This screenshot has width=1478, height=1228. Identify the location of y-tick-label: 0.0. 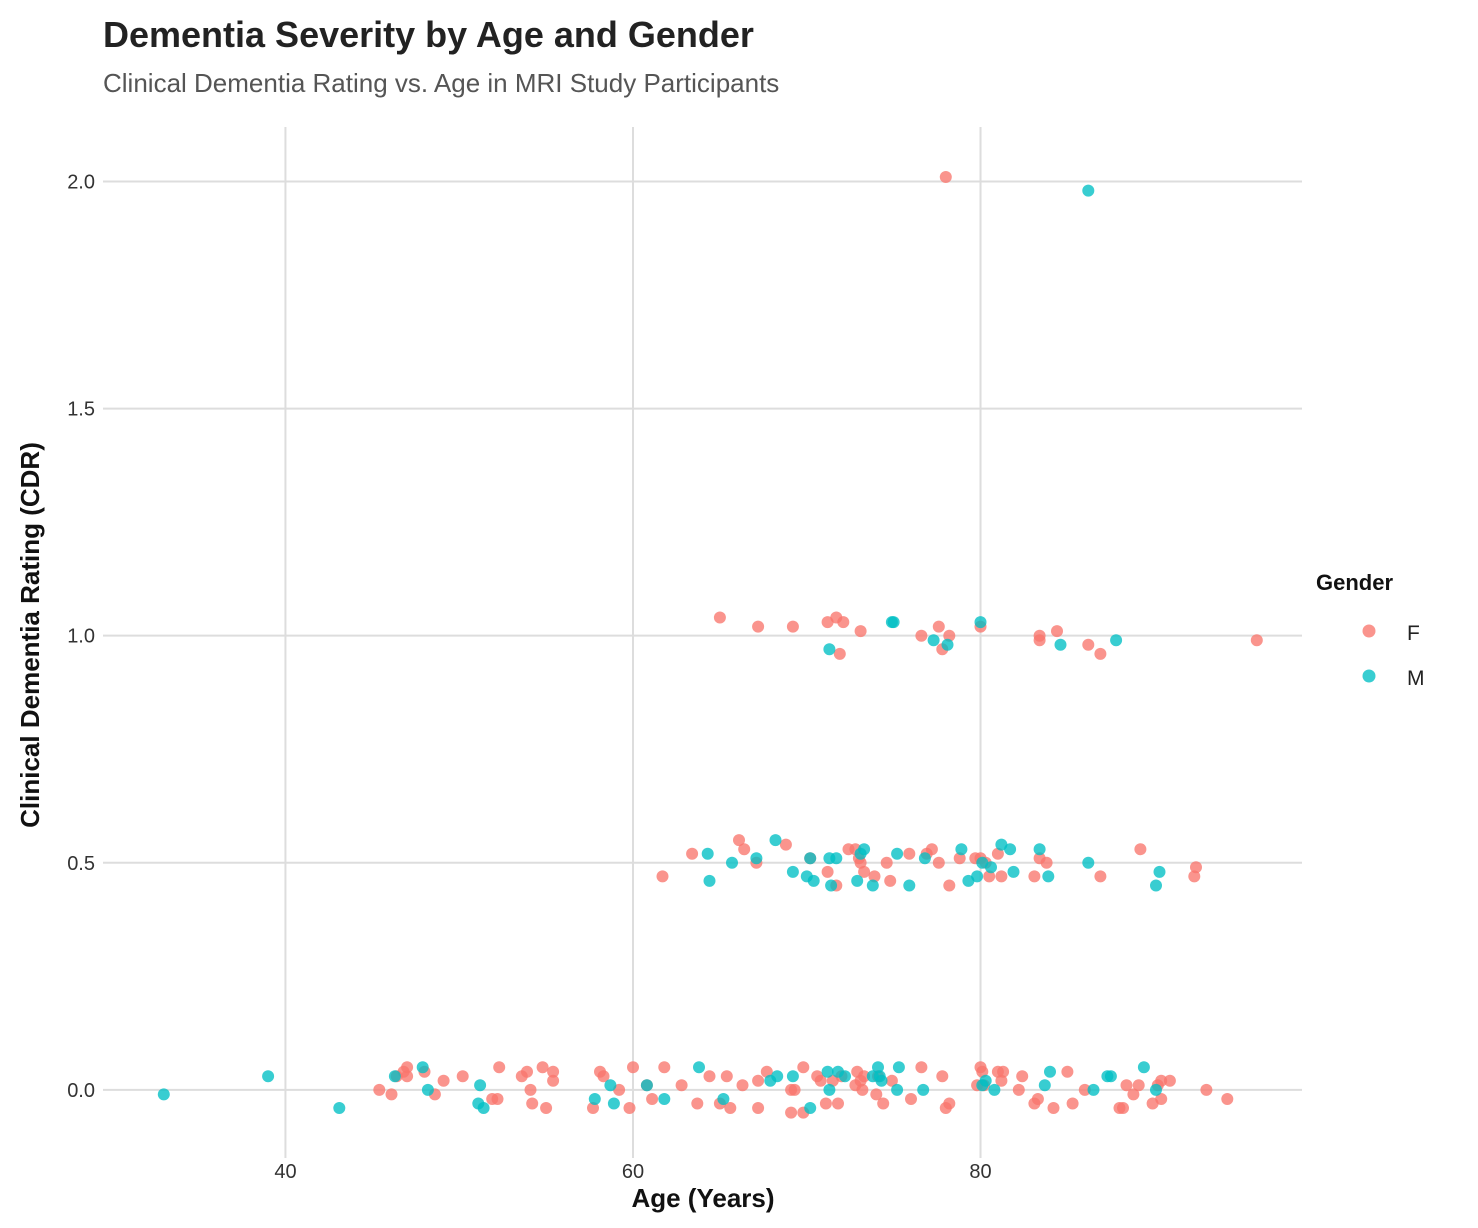
(81, 1091).